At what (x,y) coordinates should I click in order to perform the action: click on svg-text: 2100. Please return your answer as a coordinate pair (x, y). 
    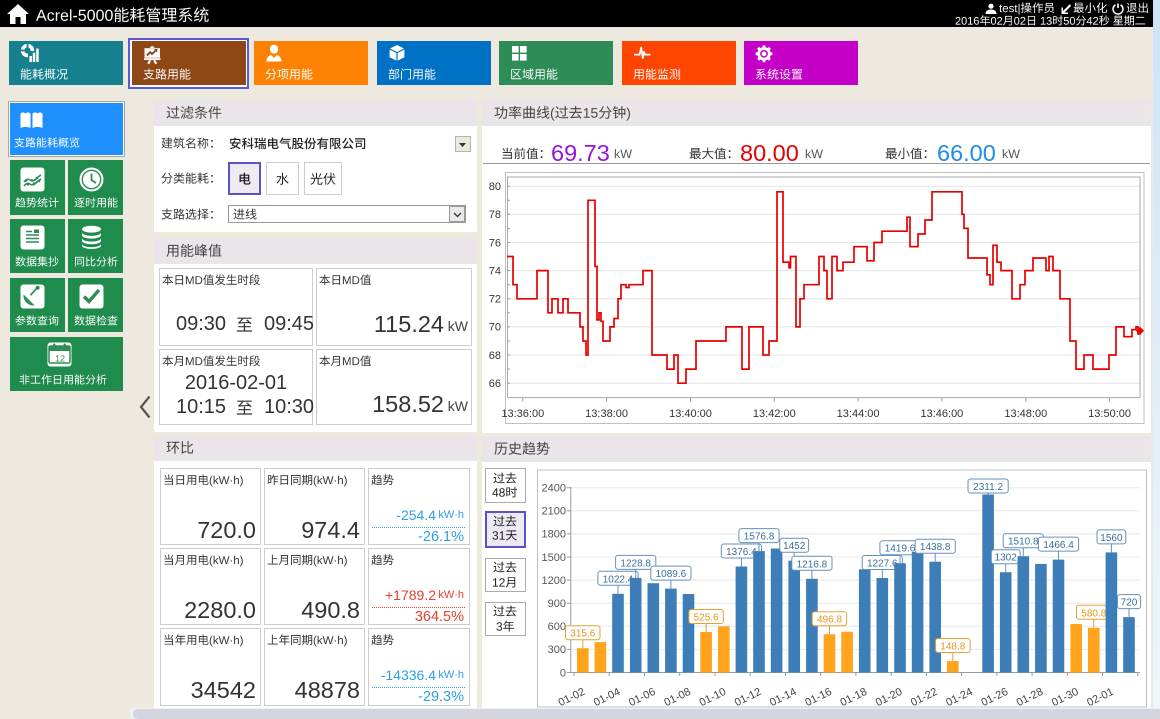
    Looking at the image, I should click on (554, 512).